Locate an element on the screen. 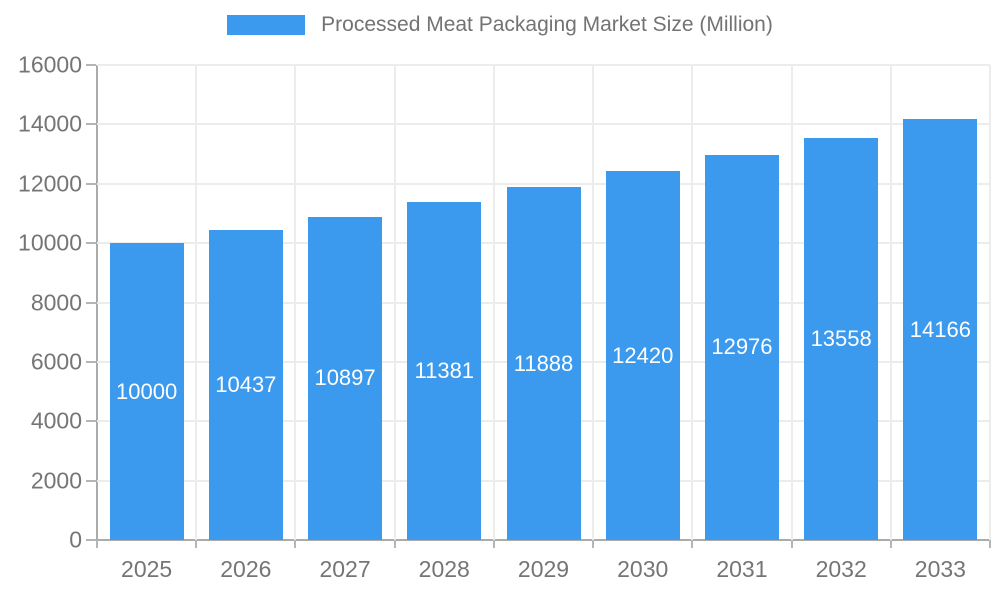 This screenshot has width=1000, height=600. legend-swatch is located at coordinates (266, 25).